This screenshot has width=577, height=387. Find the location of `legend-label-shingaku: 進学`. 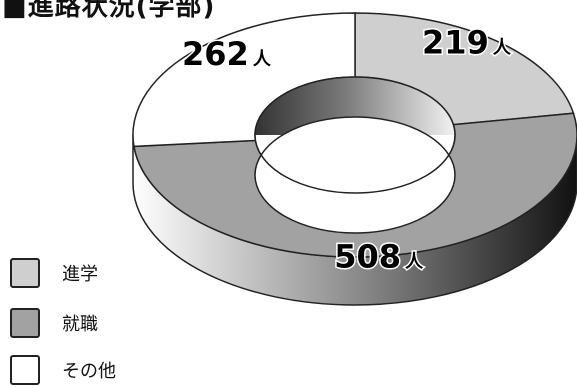

legend-label-shingaku: 進学 is located at coordinates (80, 274).